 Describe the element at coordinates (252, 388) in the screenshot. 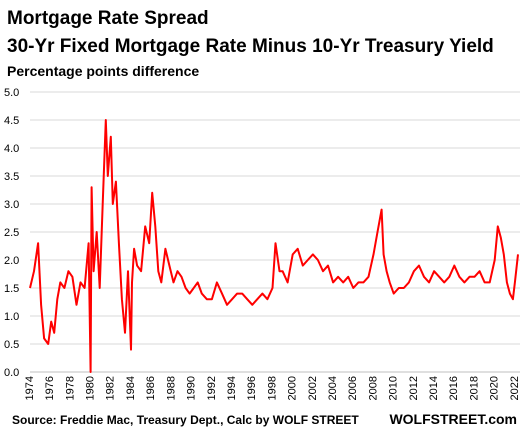

I see `x-tick-label: 1996` at that location.